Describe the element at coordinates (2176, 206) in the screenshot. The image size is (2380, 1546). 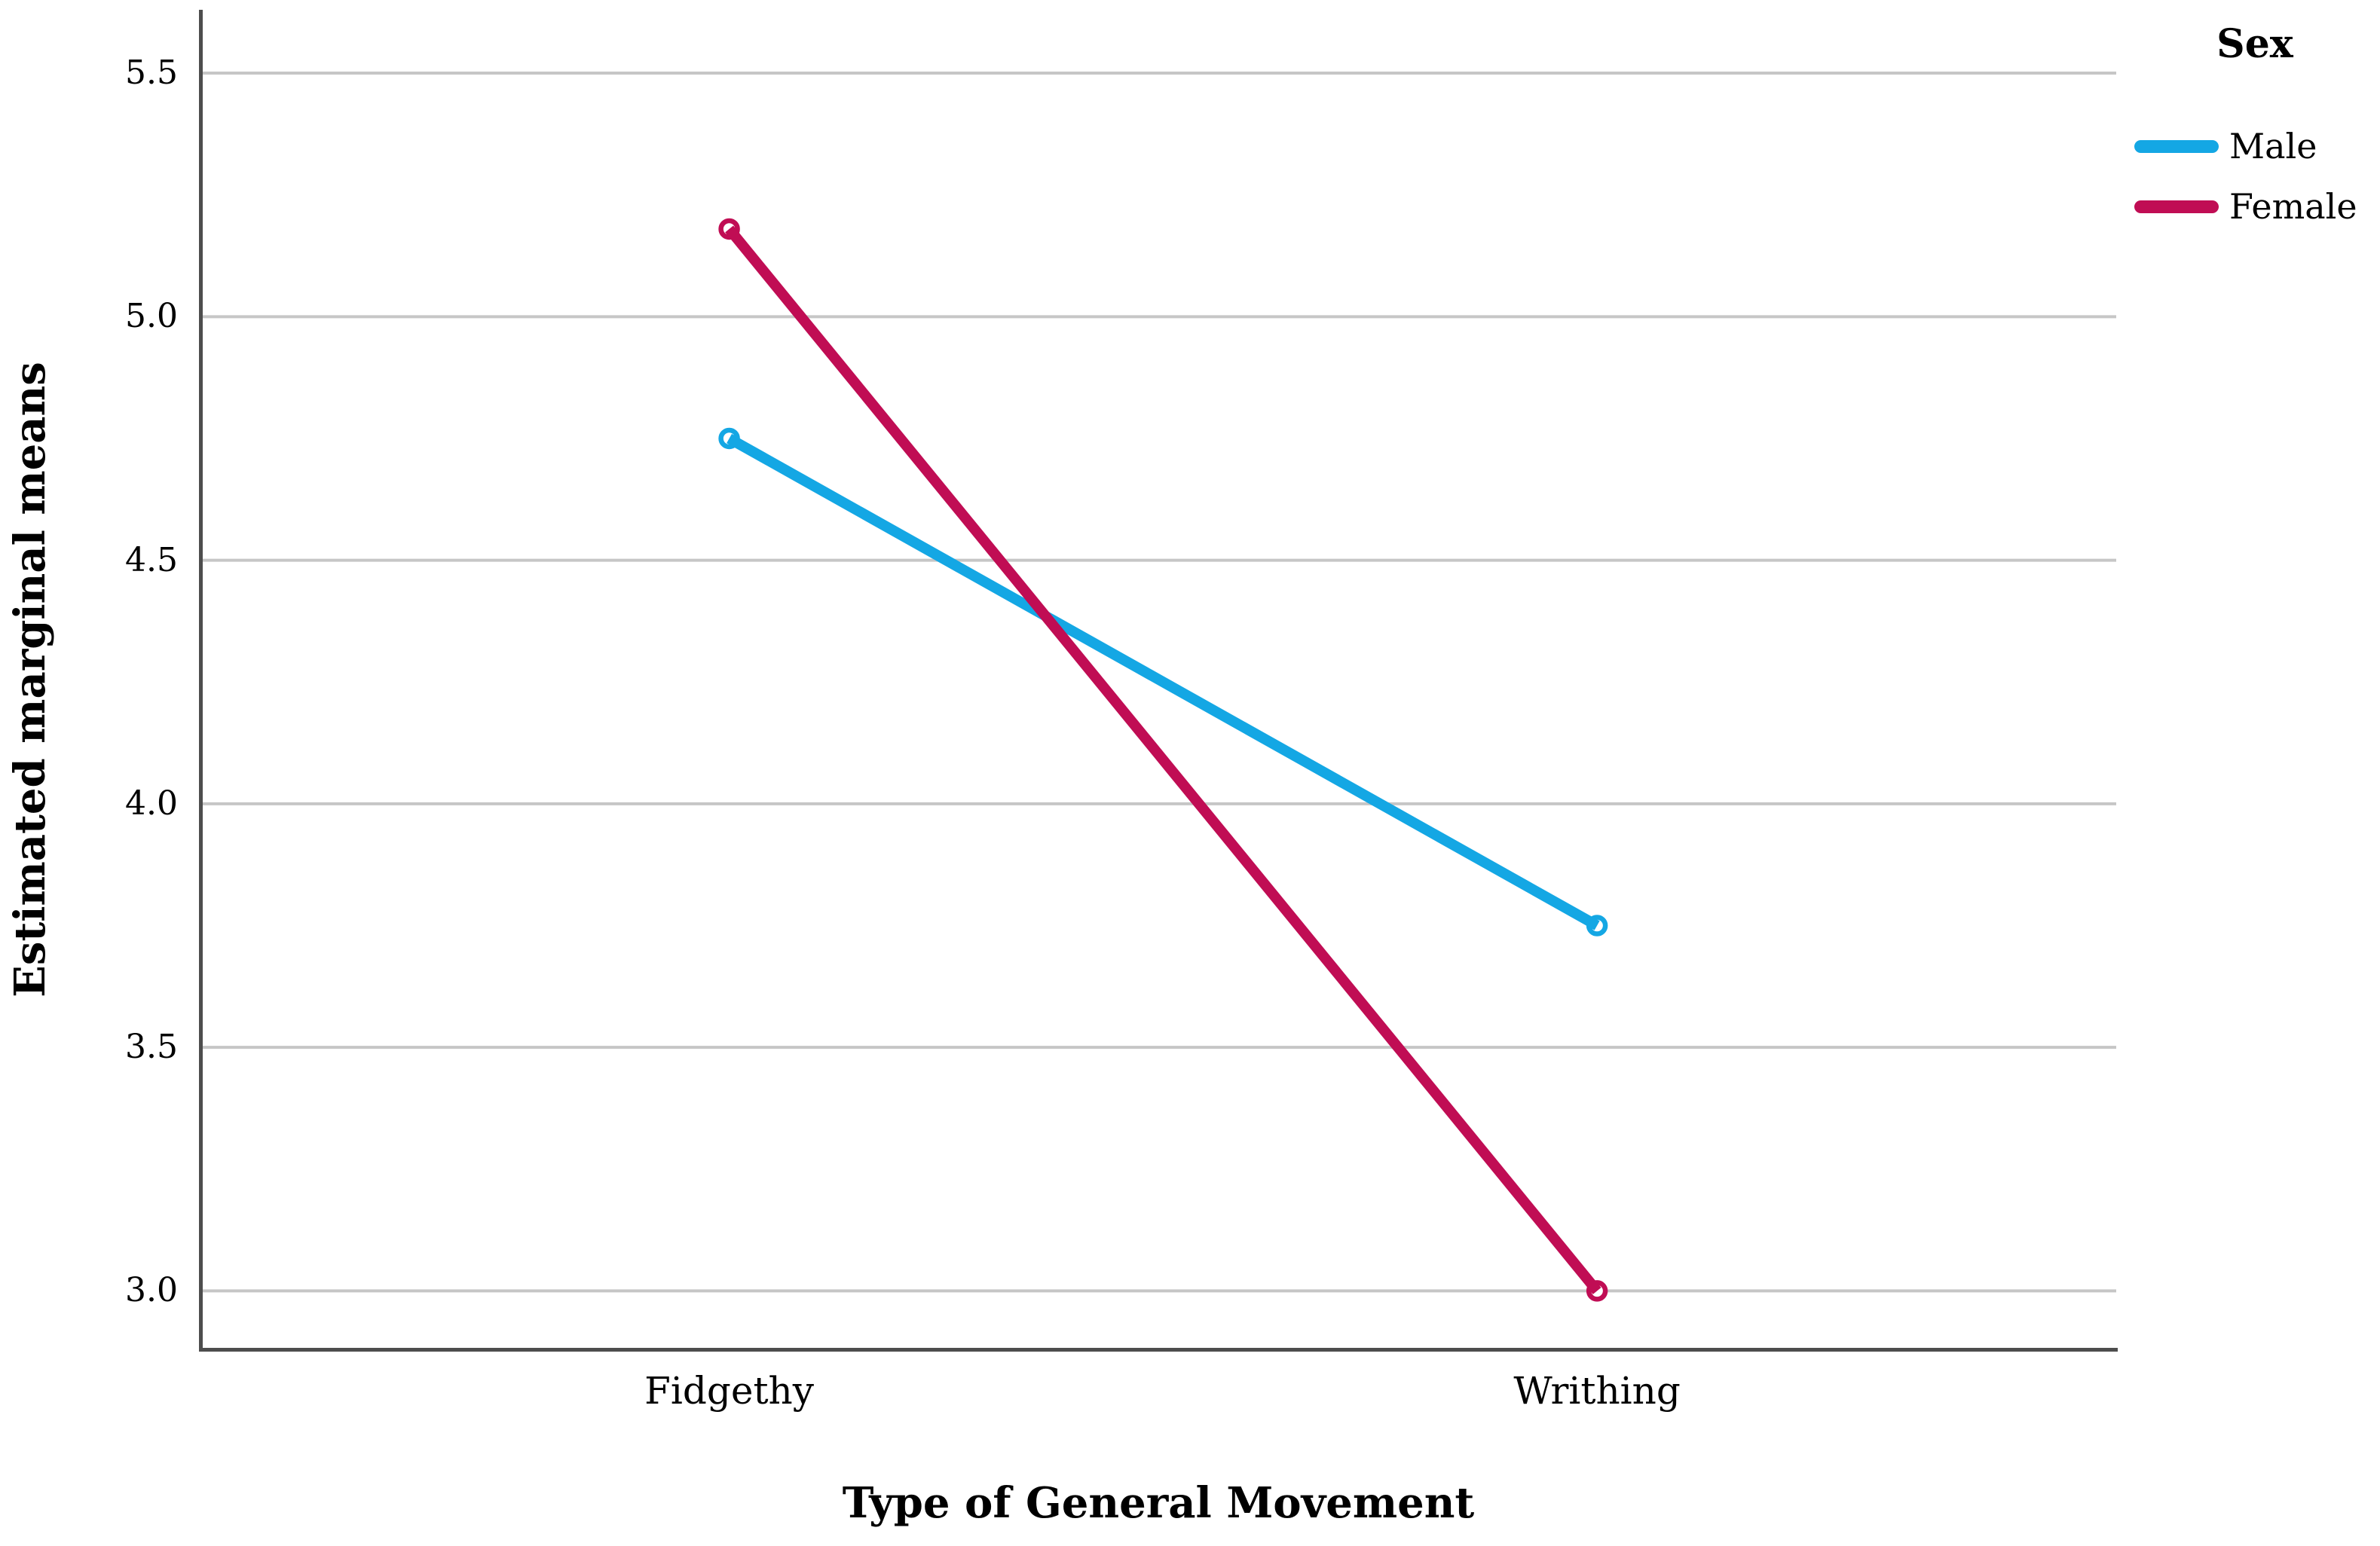
I see `legend-swatch-female` at that location.